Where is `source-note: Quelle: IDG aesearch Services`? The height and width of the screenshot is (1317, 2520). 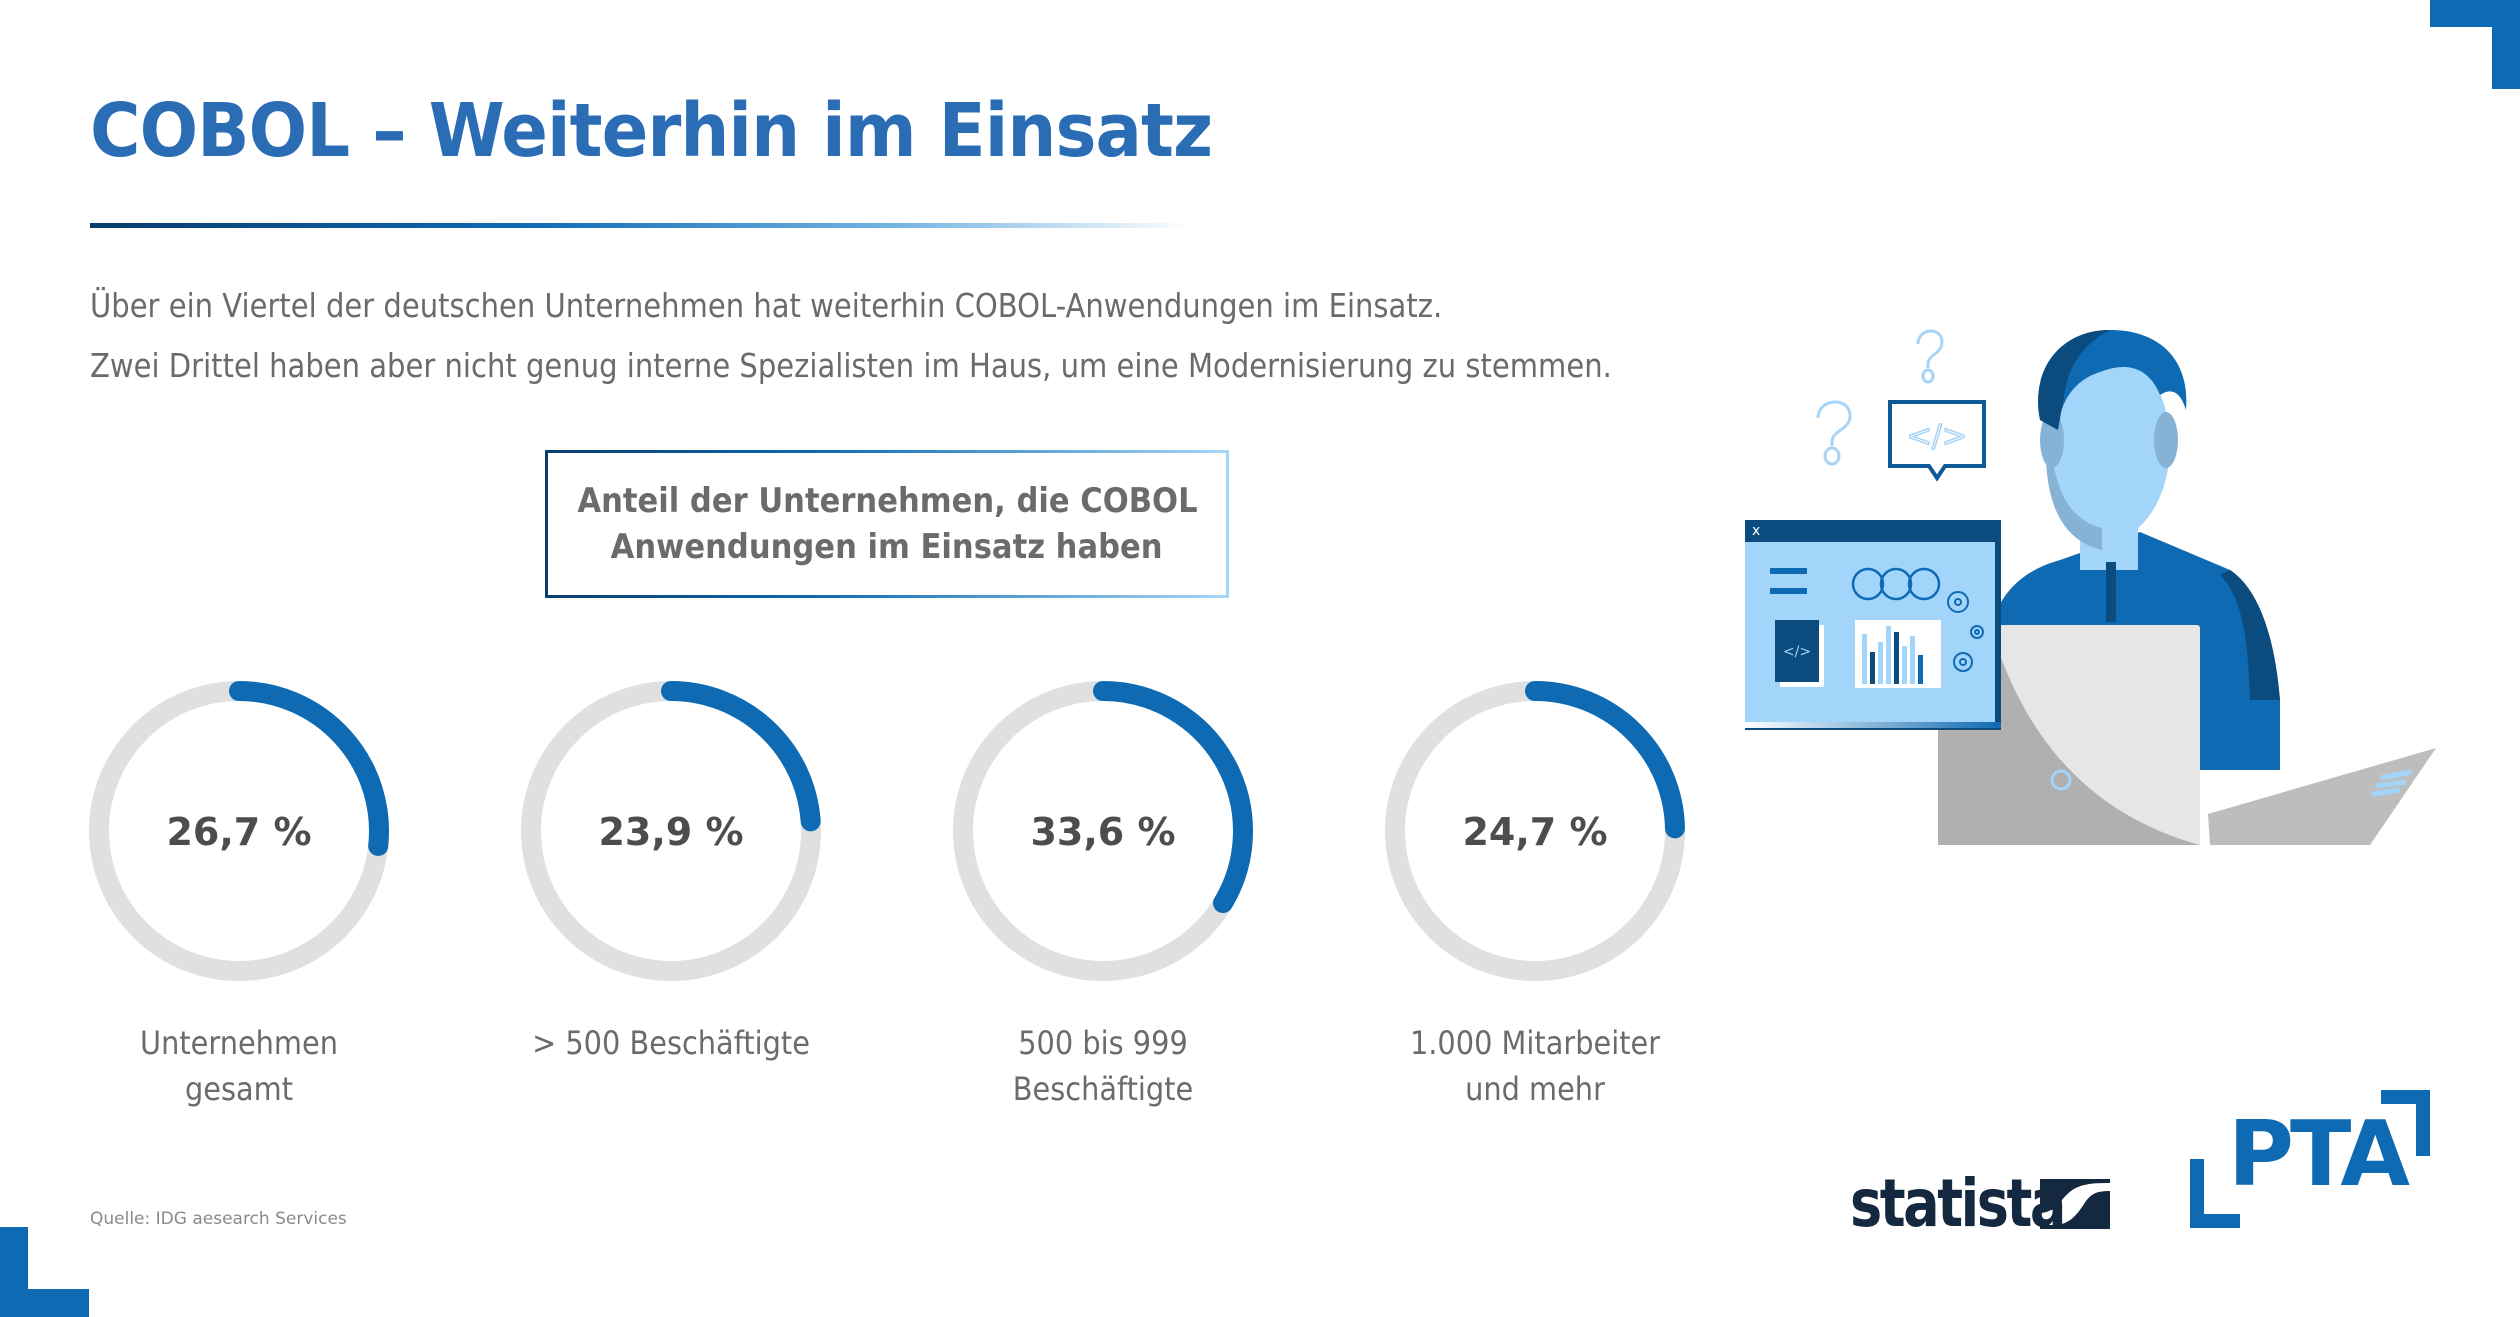 source-note: Quelle: IDG aesearch Services is located at coordinates (218, 1219).